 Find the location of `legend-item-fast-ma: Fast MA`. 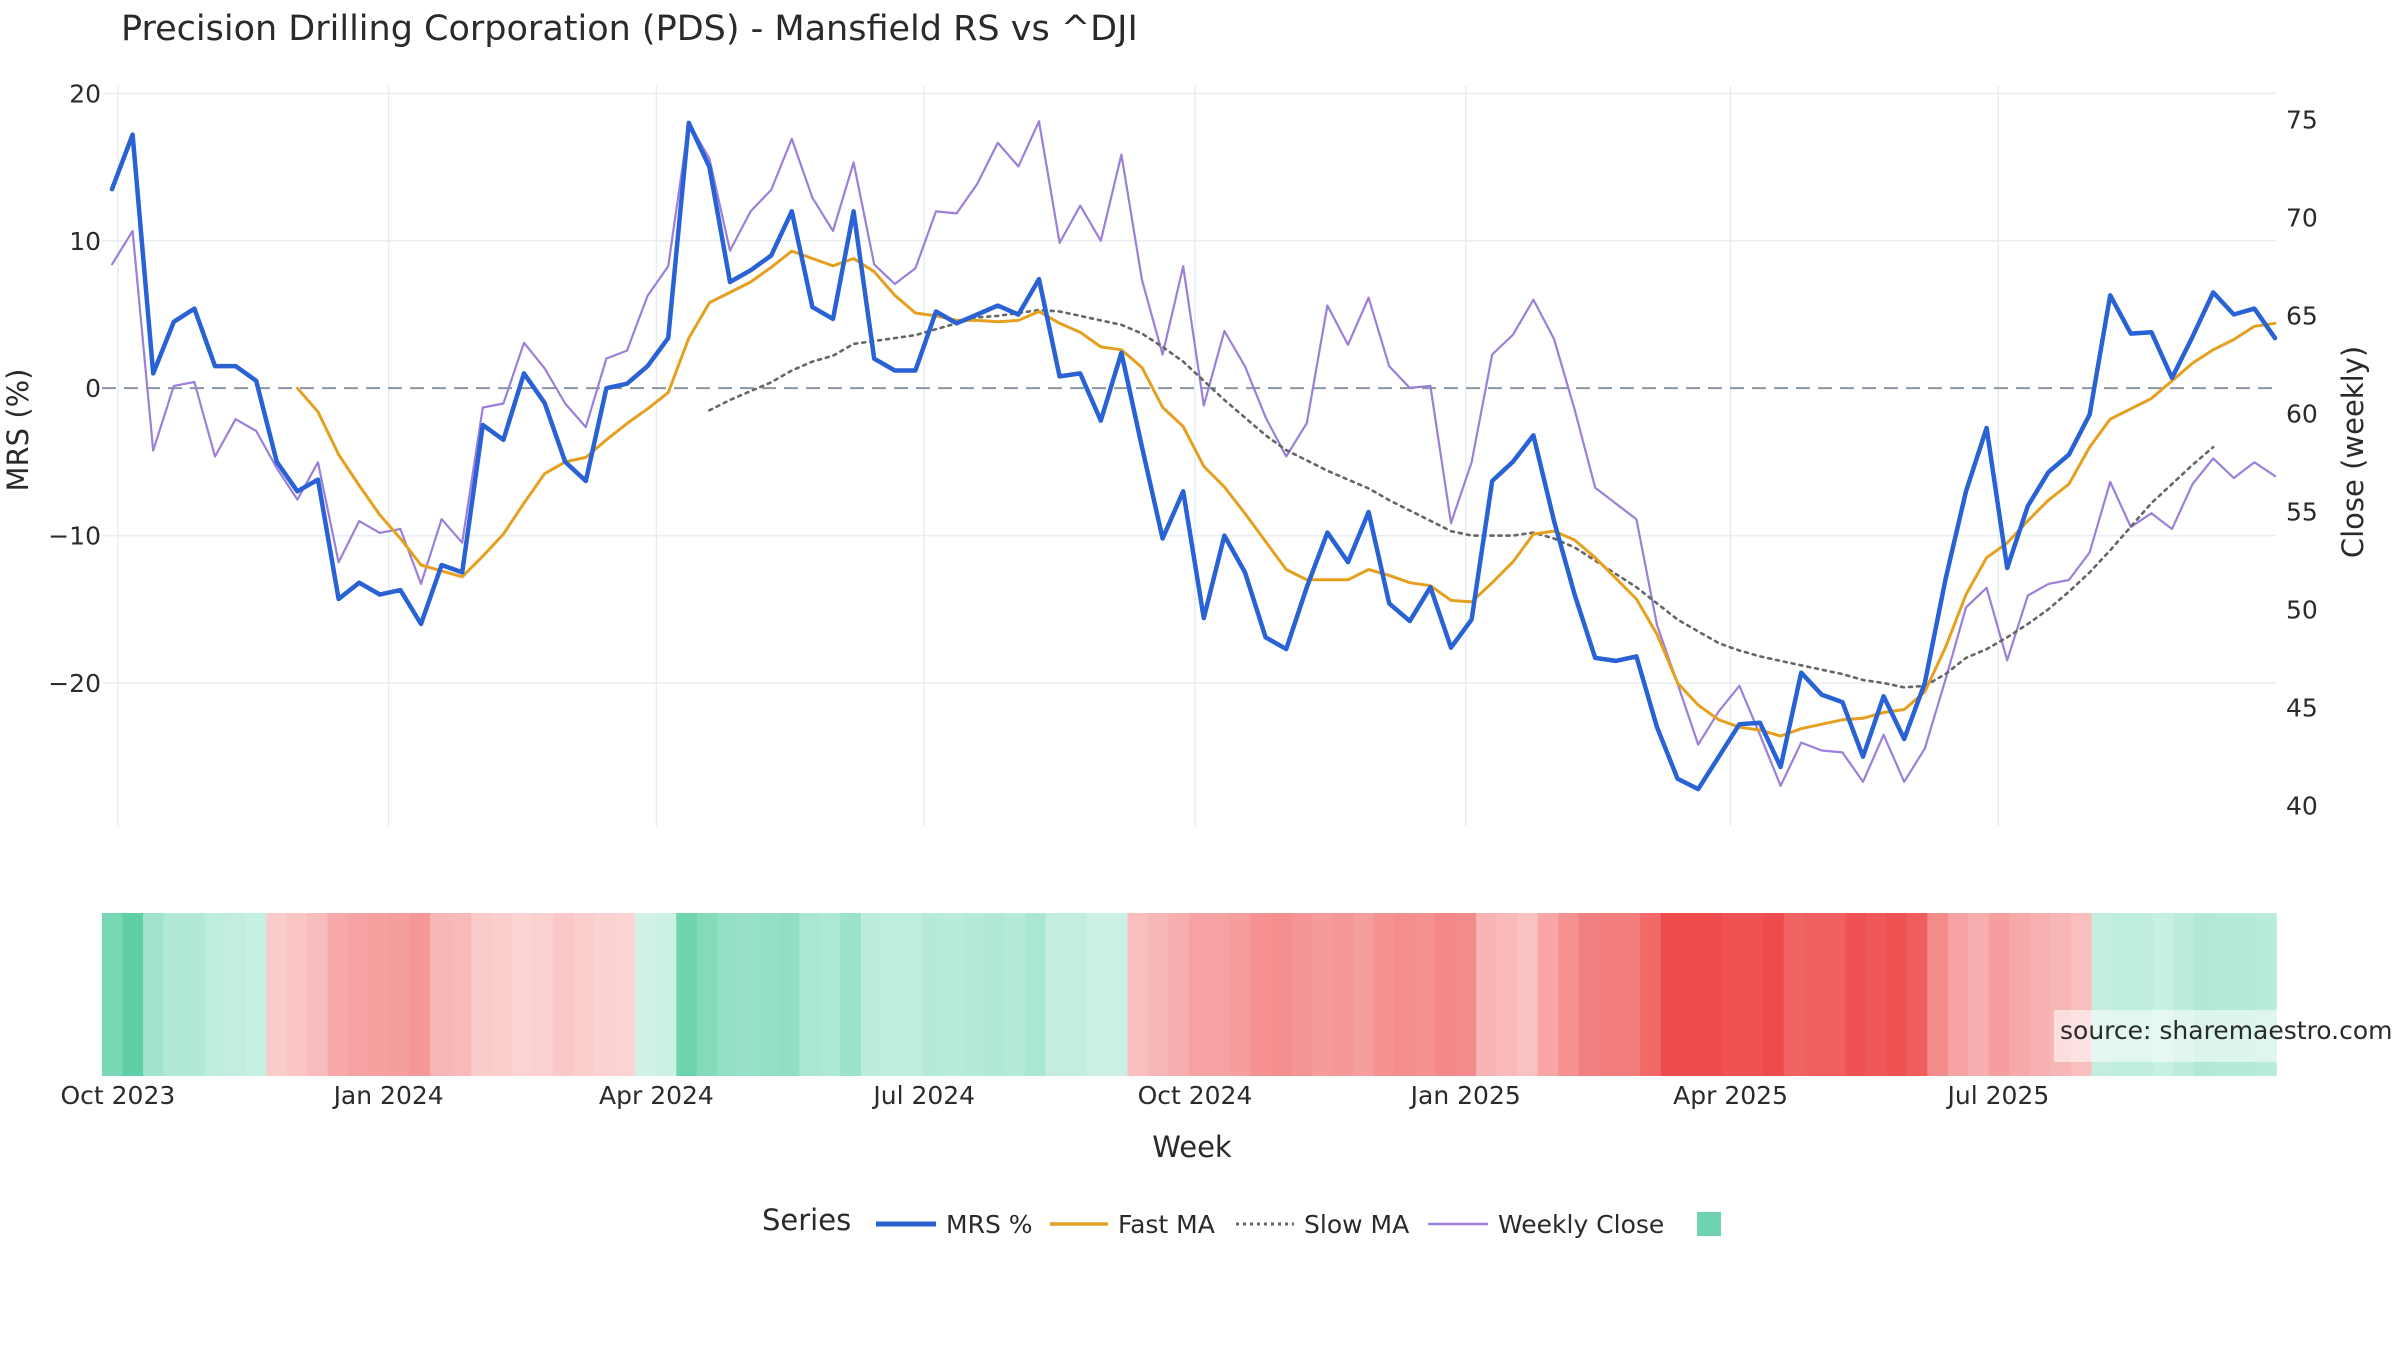

legend-item-fast-ma: Fast MA is located at coordinates (1132, 1224).